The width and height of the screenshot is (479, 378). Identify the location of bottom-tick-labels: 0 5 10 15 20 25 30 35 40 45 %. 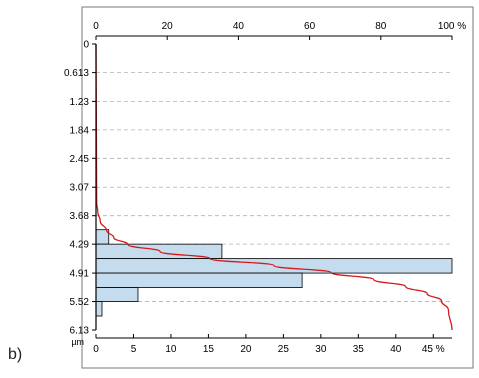
(269, 344).